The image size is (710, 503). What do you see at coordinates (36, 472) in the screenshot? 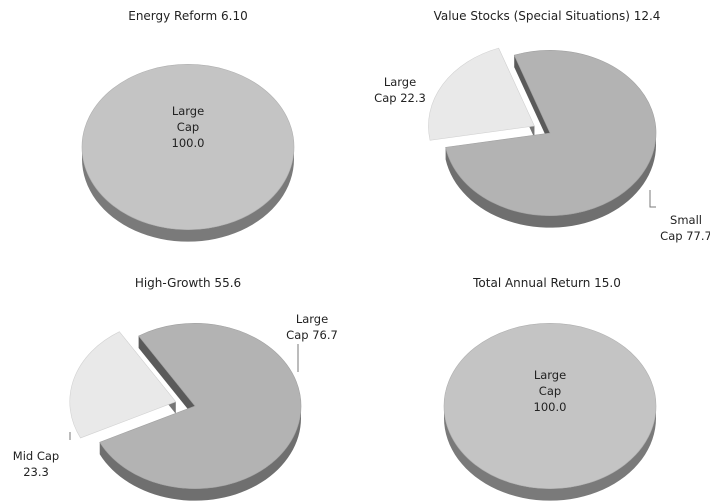
I see `slice-label-line: 23.3` at bounding box center [36, 472].